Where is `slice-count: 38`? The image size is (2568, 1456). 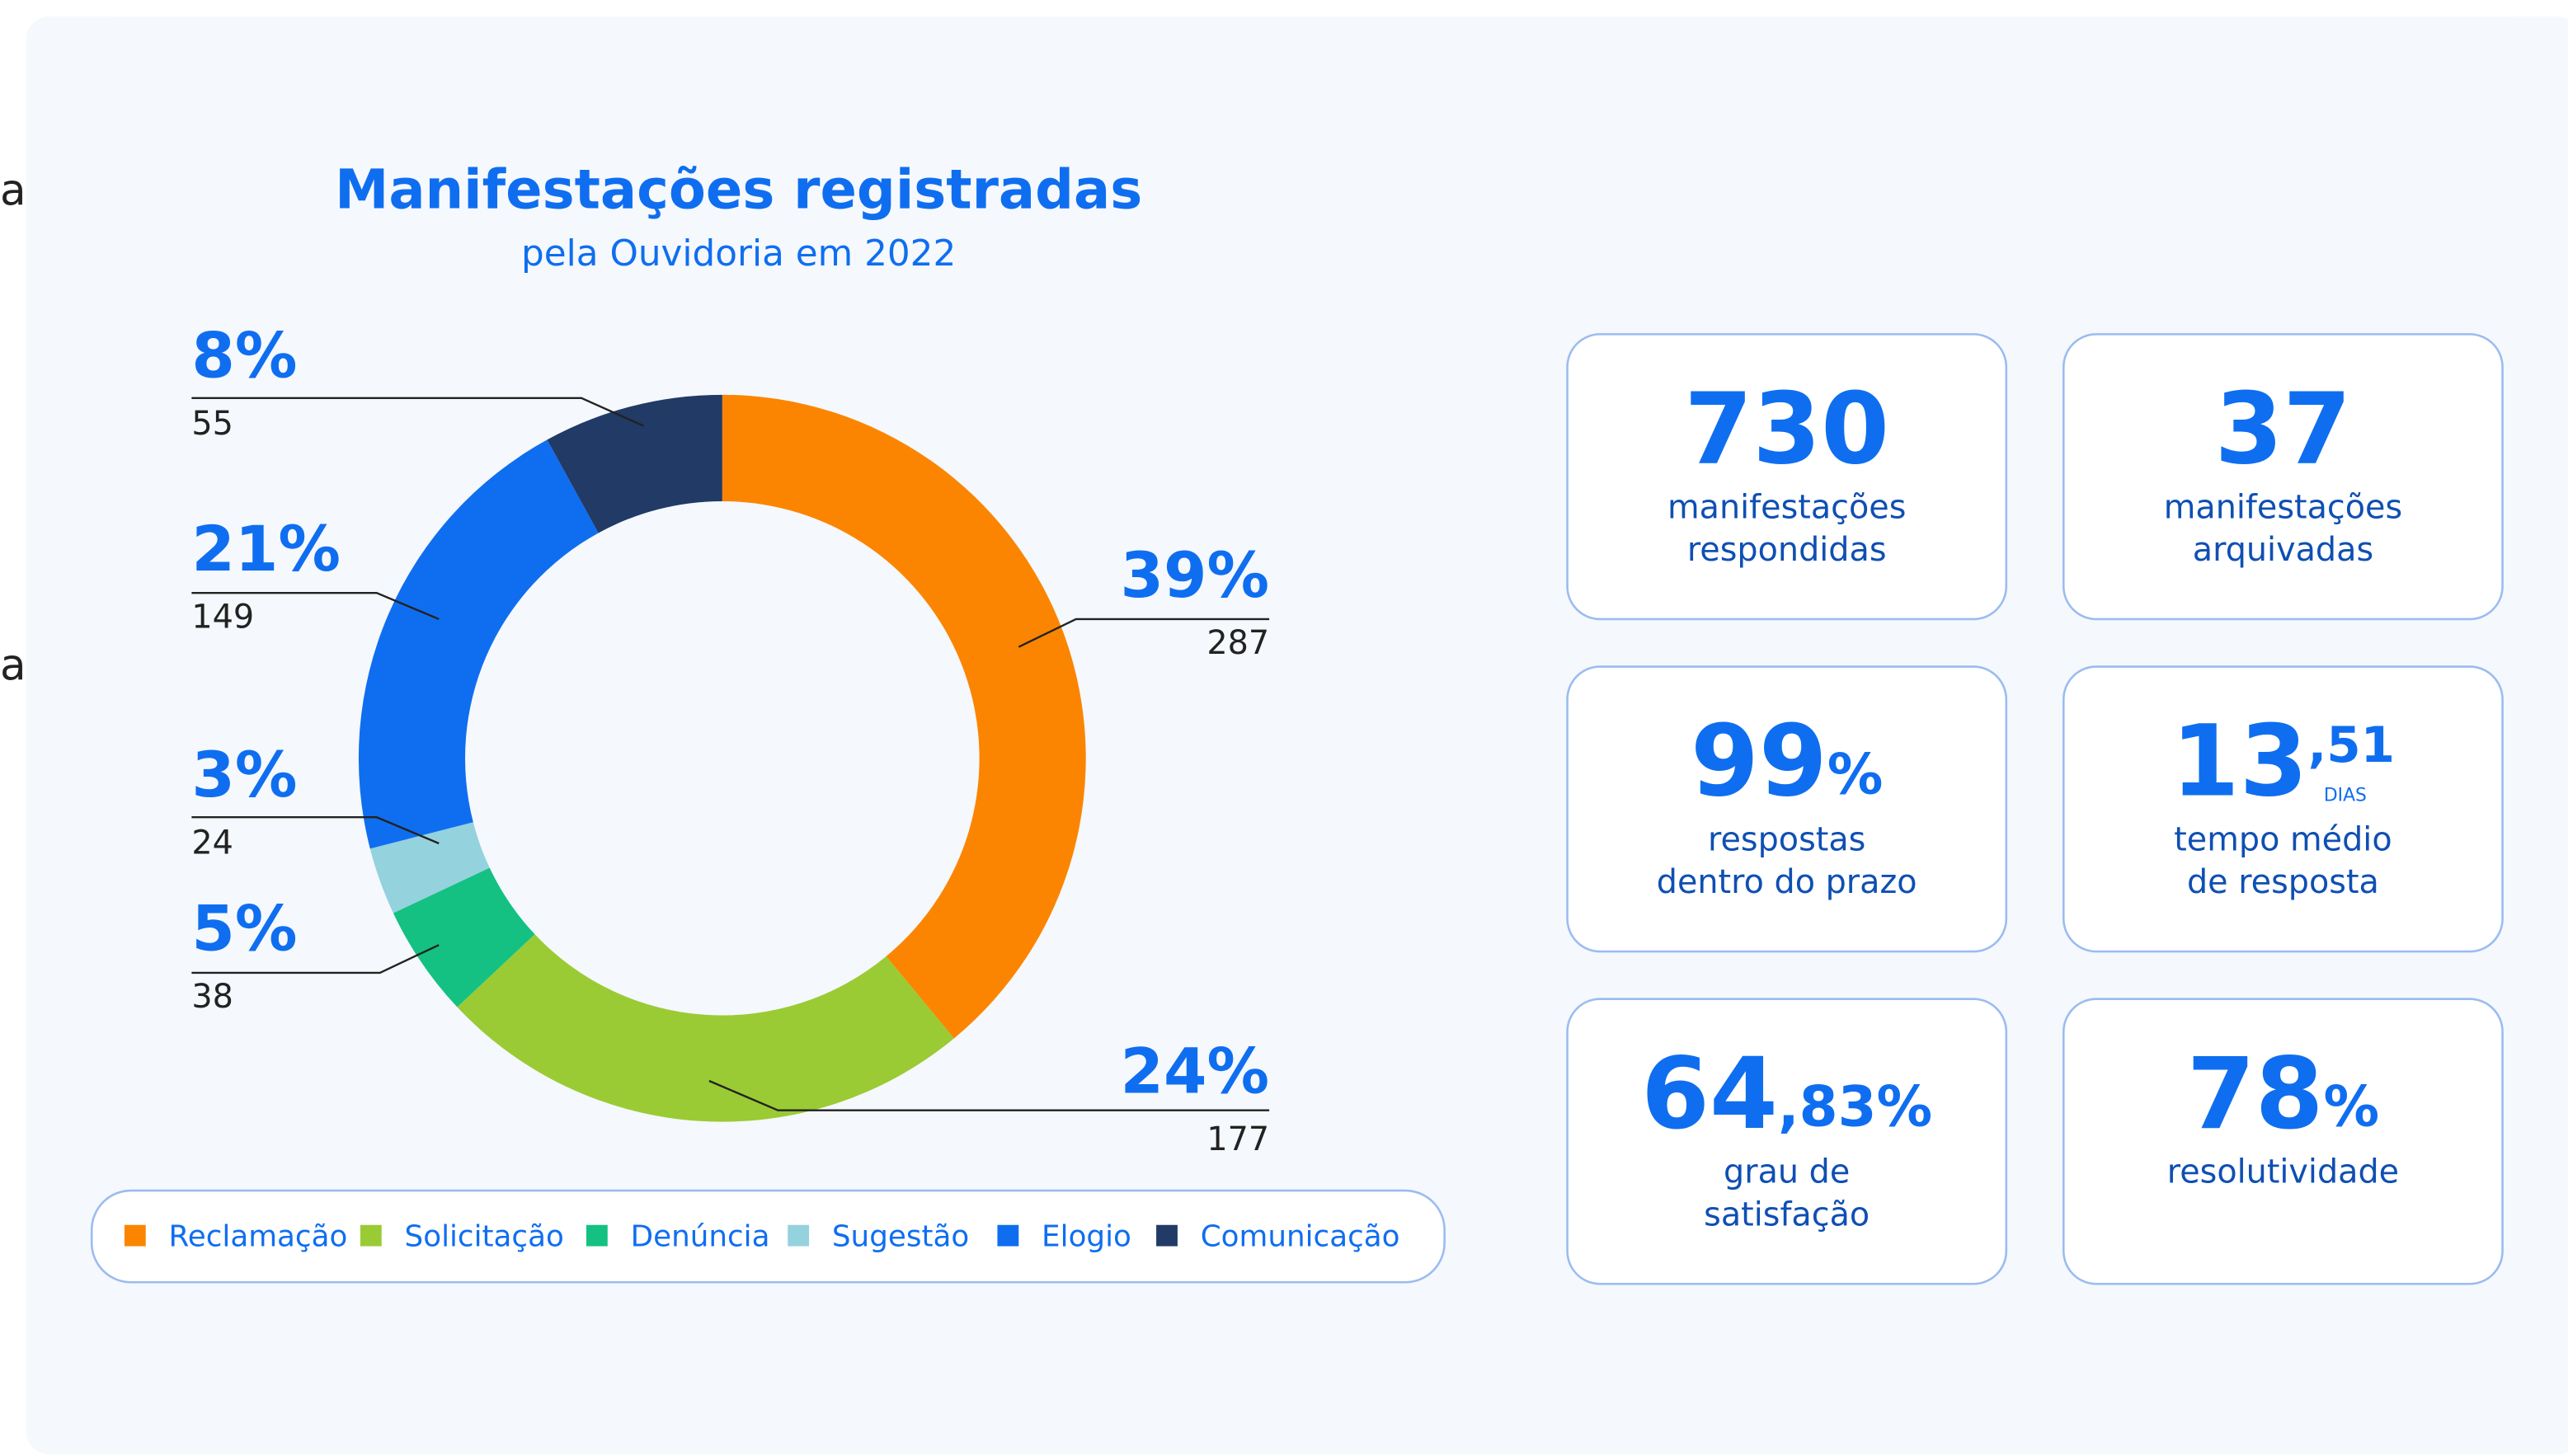
slice-count: 38 is located at coordinates (212, 997).